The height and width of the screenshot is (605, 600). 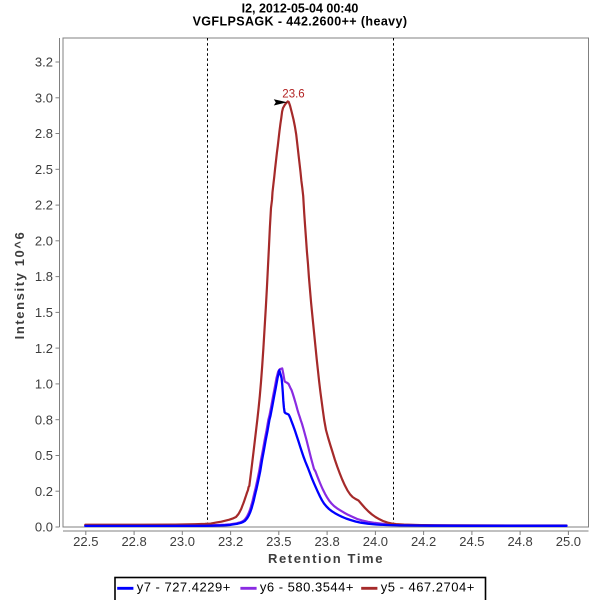 What do you see at coordinates (278, 541) in the screenshot?
I see `svg-text: 23.5` at bounding box center [278, 541].